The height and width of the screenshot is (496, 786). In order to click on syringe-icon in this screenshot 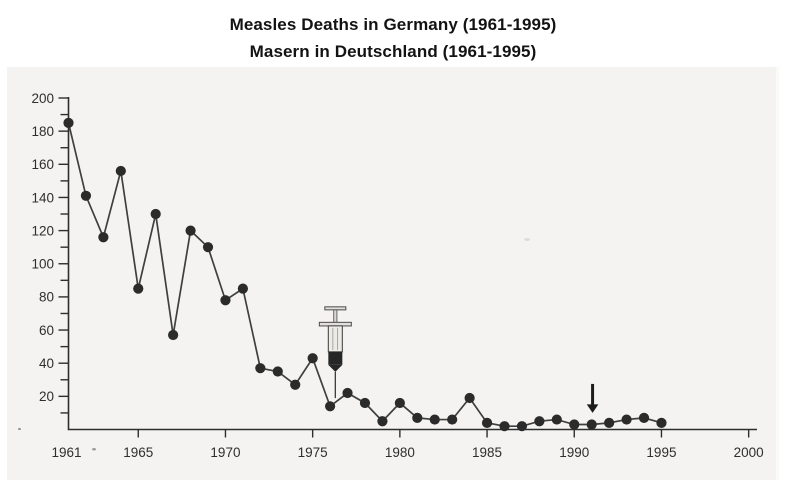, I will do `click(335, 352)`.